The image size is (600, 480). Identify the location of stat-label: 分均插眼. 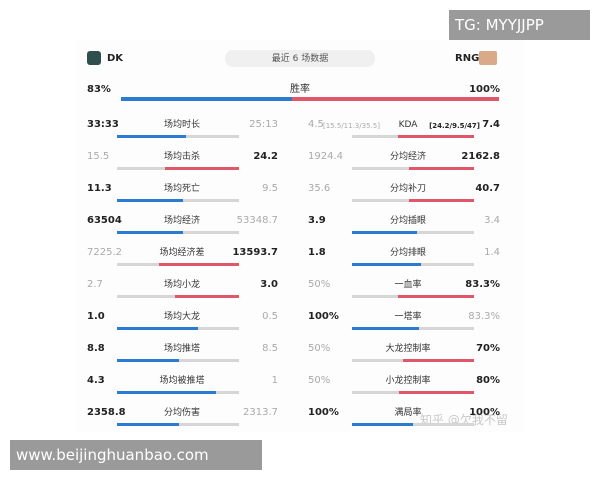
(407, 221).